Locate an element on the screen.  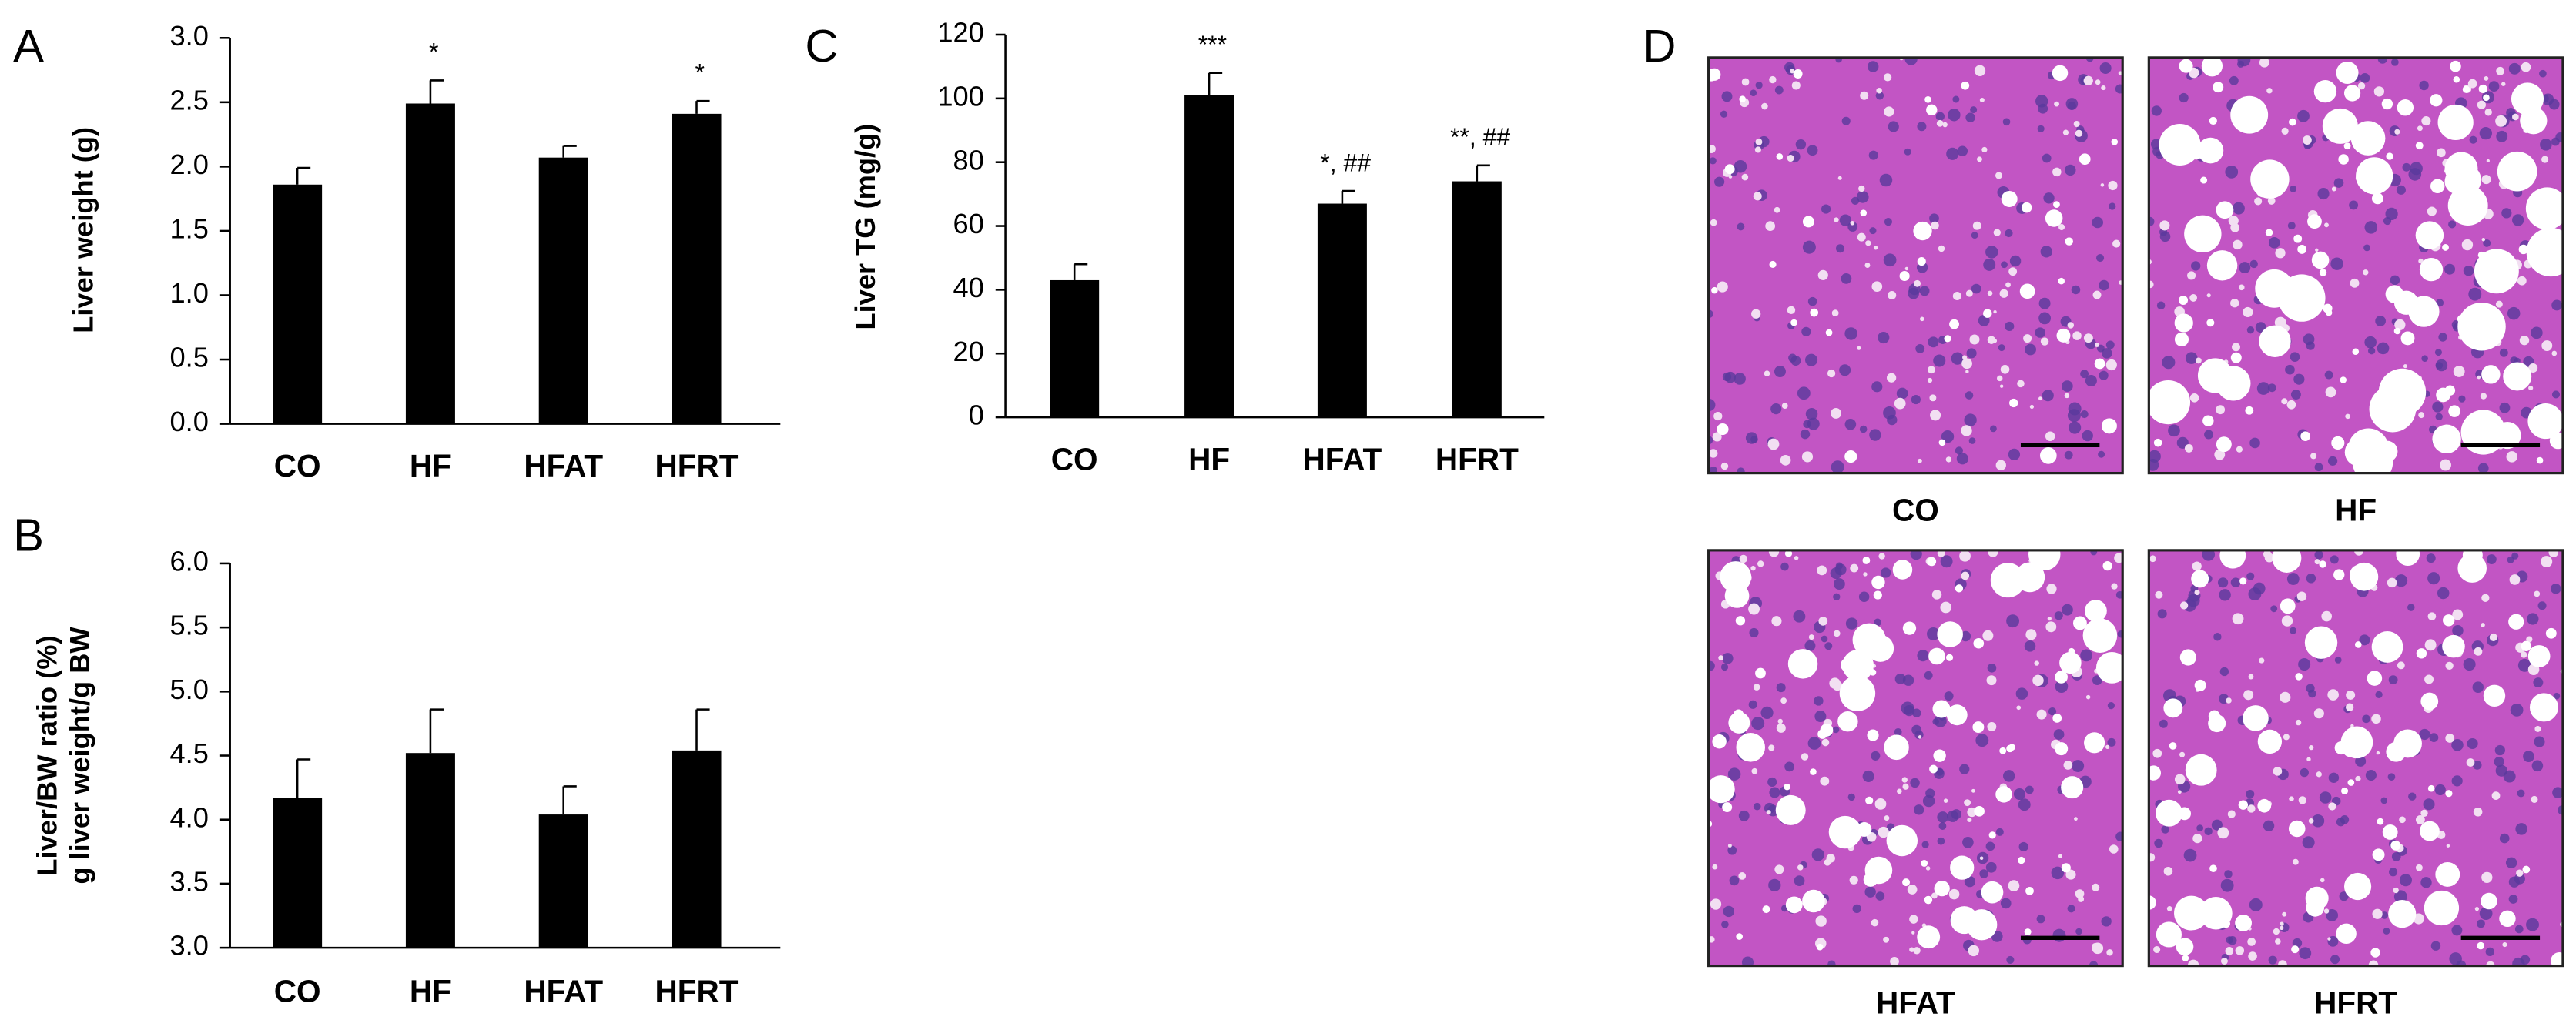
y-tick-label: 0 is located at coordinates (977, 416).